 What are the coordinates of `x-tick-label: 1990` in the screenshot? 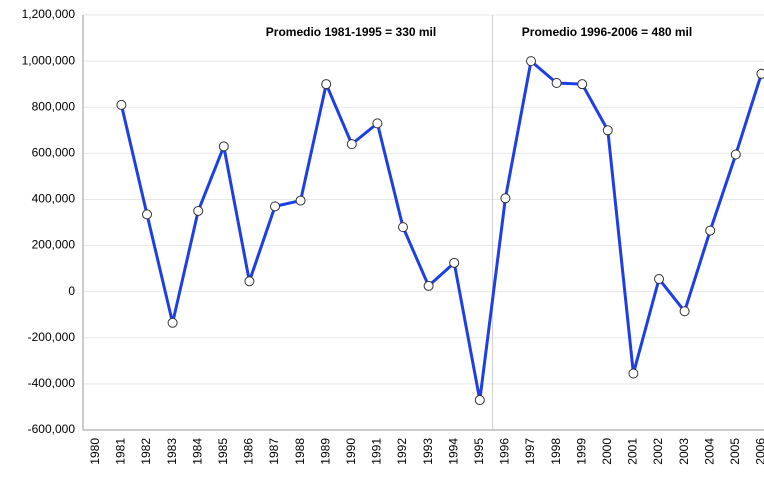 It's located at (351, 451).